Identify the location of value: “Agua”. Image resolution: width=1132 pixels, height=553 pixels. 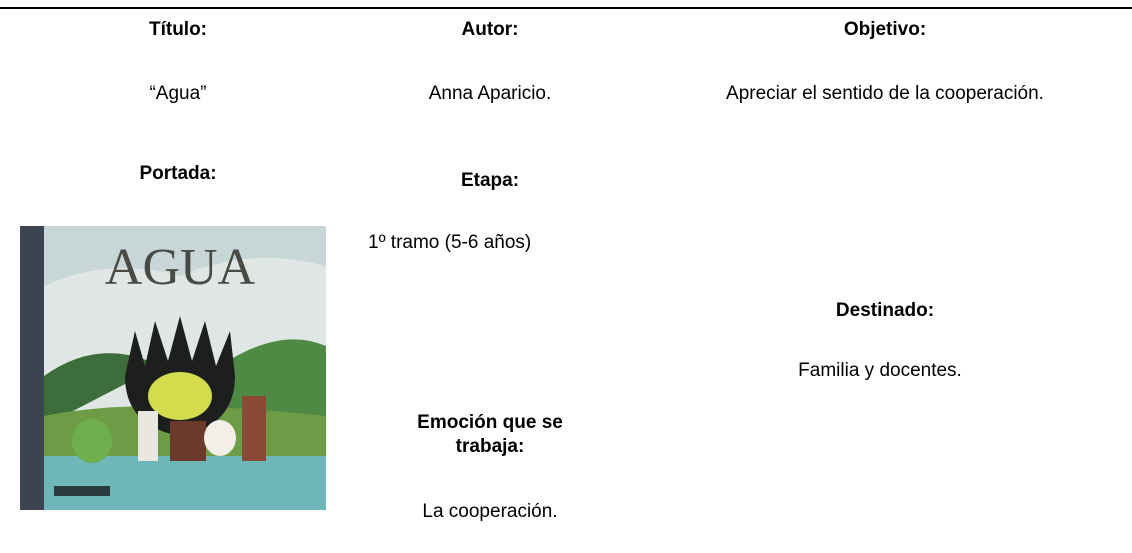
(178, 93).